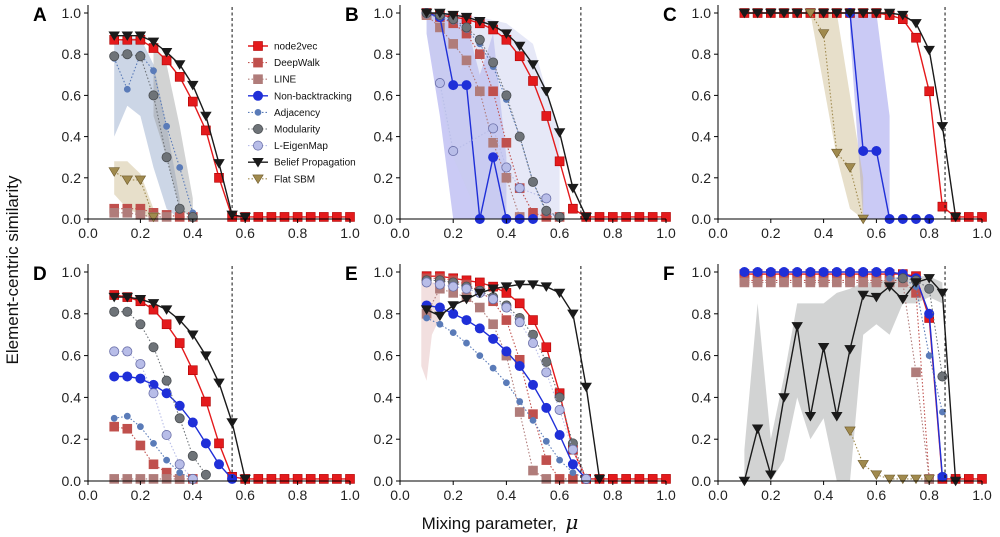 This screenshot has width=1000, height=537. What do you see at coordinates (982, 495) in the screenshot?
I see `x-tick-label: 1.0` at bounding box center [982, 495].